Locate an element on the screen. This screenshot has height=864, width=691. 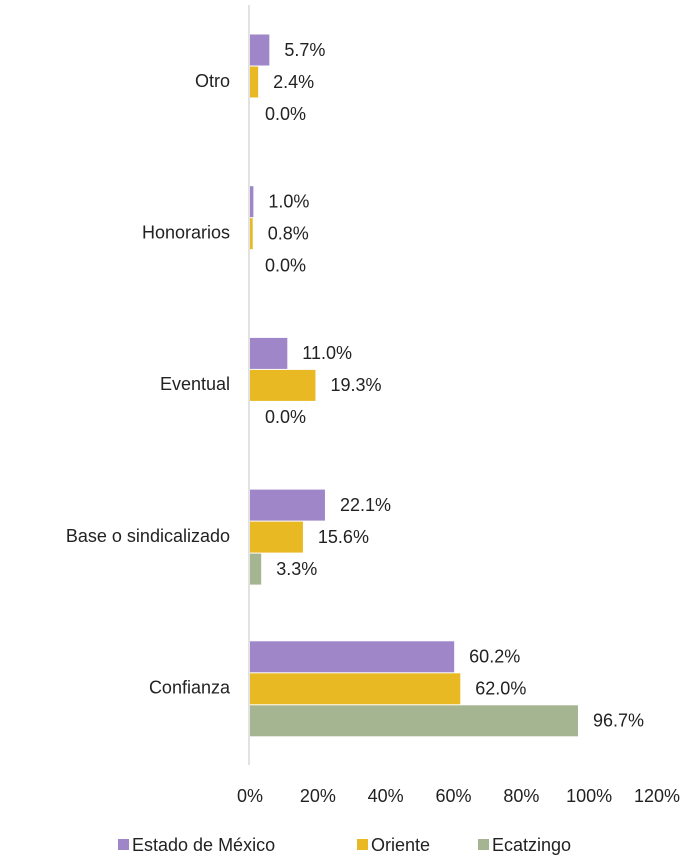
category-label: Confianza is located at coordinates (190, 688).